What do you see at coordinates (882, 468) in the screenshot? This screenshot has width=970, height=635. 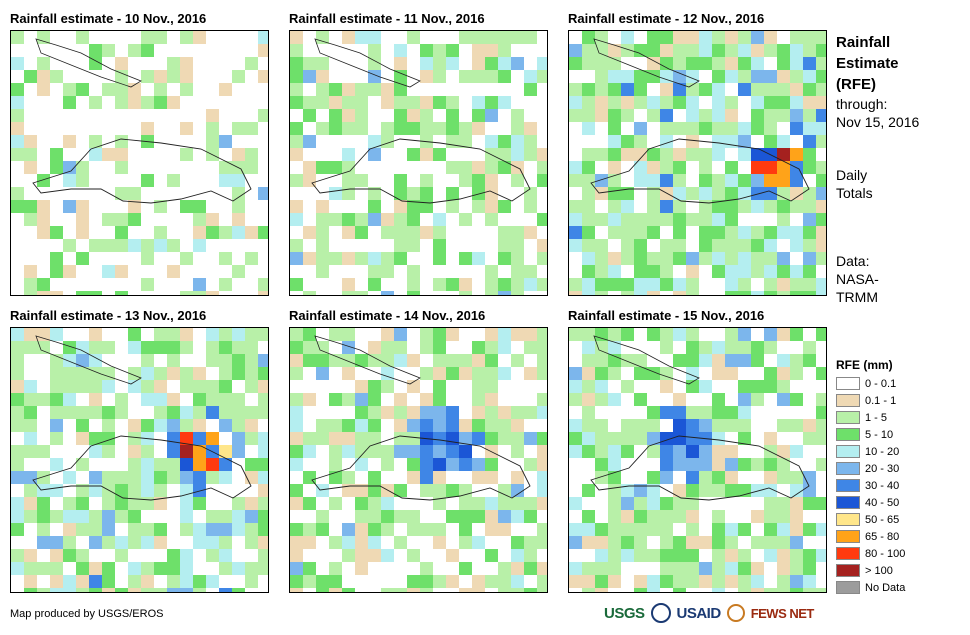 I see `legend-label: 20 - 30` at bounding box center [882, 468].